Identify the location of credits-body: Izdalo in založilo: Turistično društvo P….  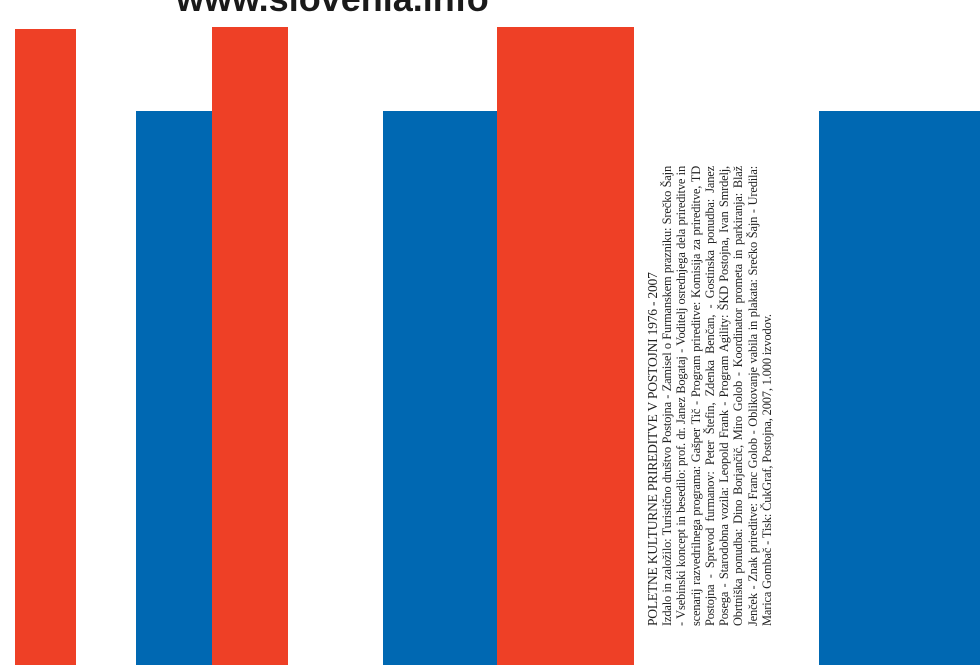
(717, 396).